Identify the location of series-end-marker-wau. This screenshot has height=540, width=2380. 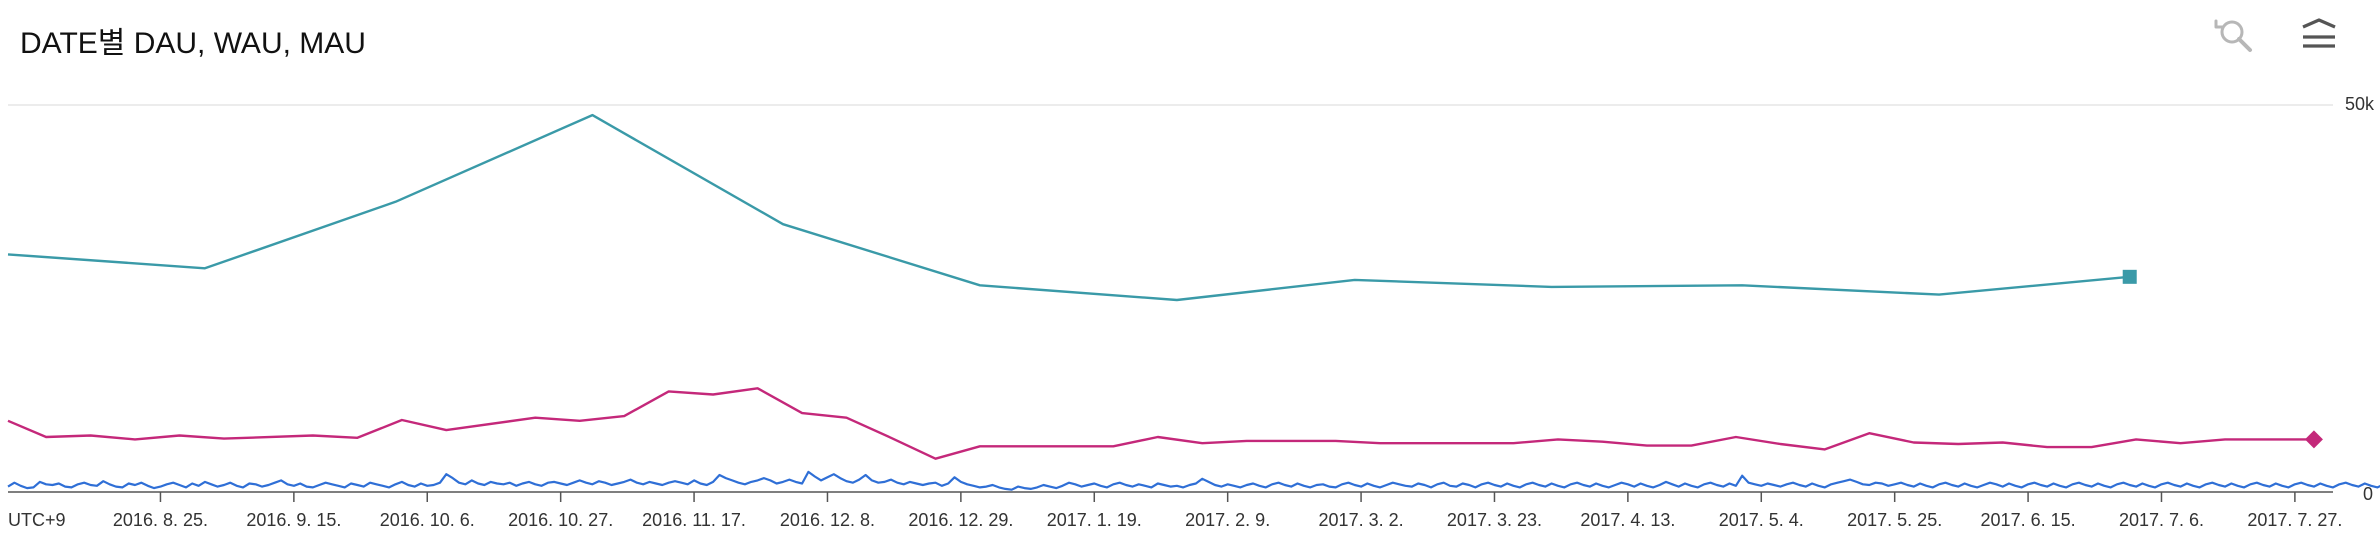
(2313, 439).